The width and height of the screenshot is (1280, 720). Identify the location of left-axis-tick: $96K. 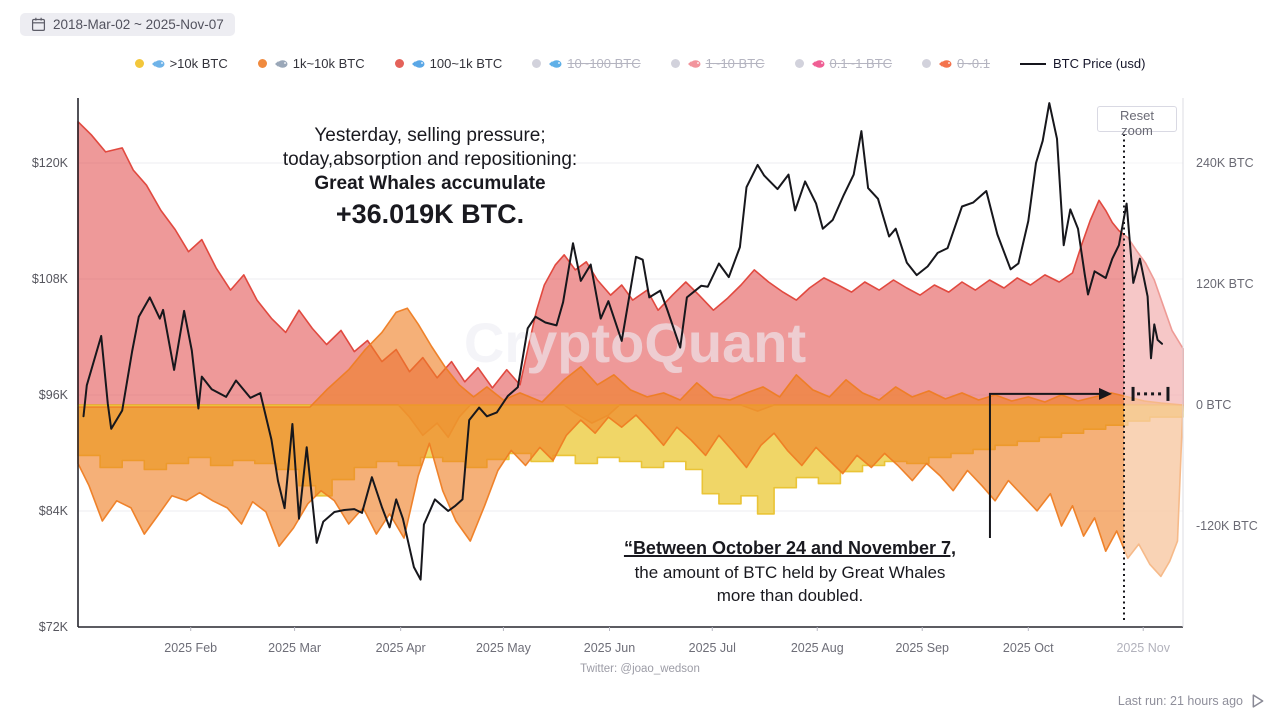
(54, 395).